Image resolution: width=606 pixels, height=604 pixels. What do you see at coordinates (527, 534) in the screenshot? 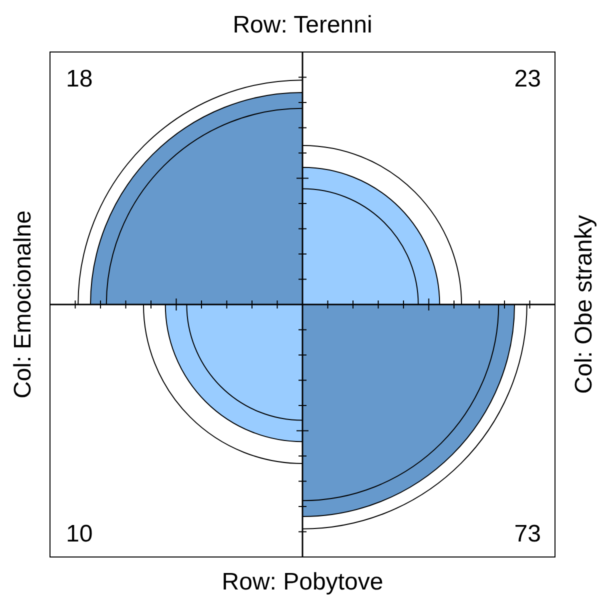
I see `data-label: 73` at bounding box center [527, 534].